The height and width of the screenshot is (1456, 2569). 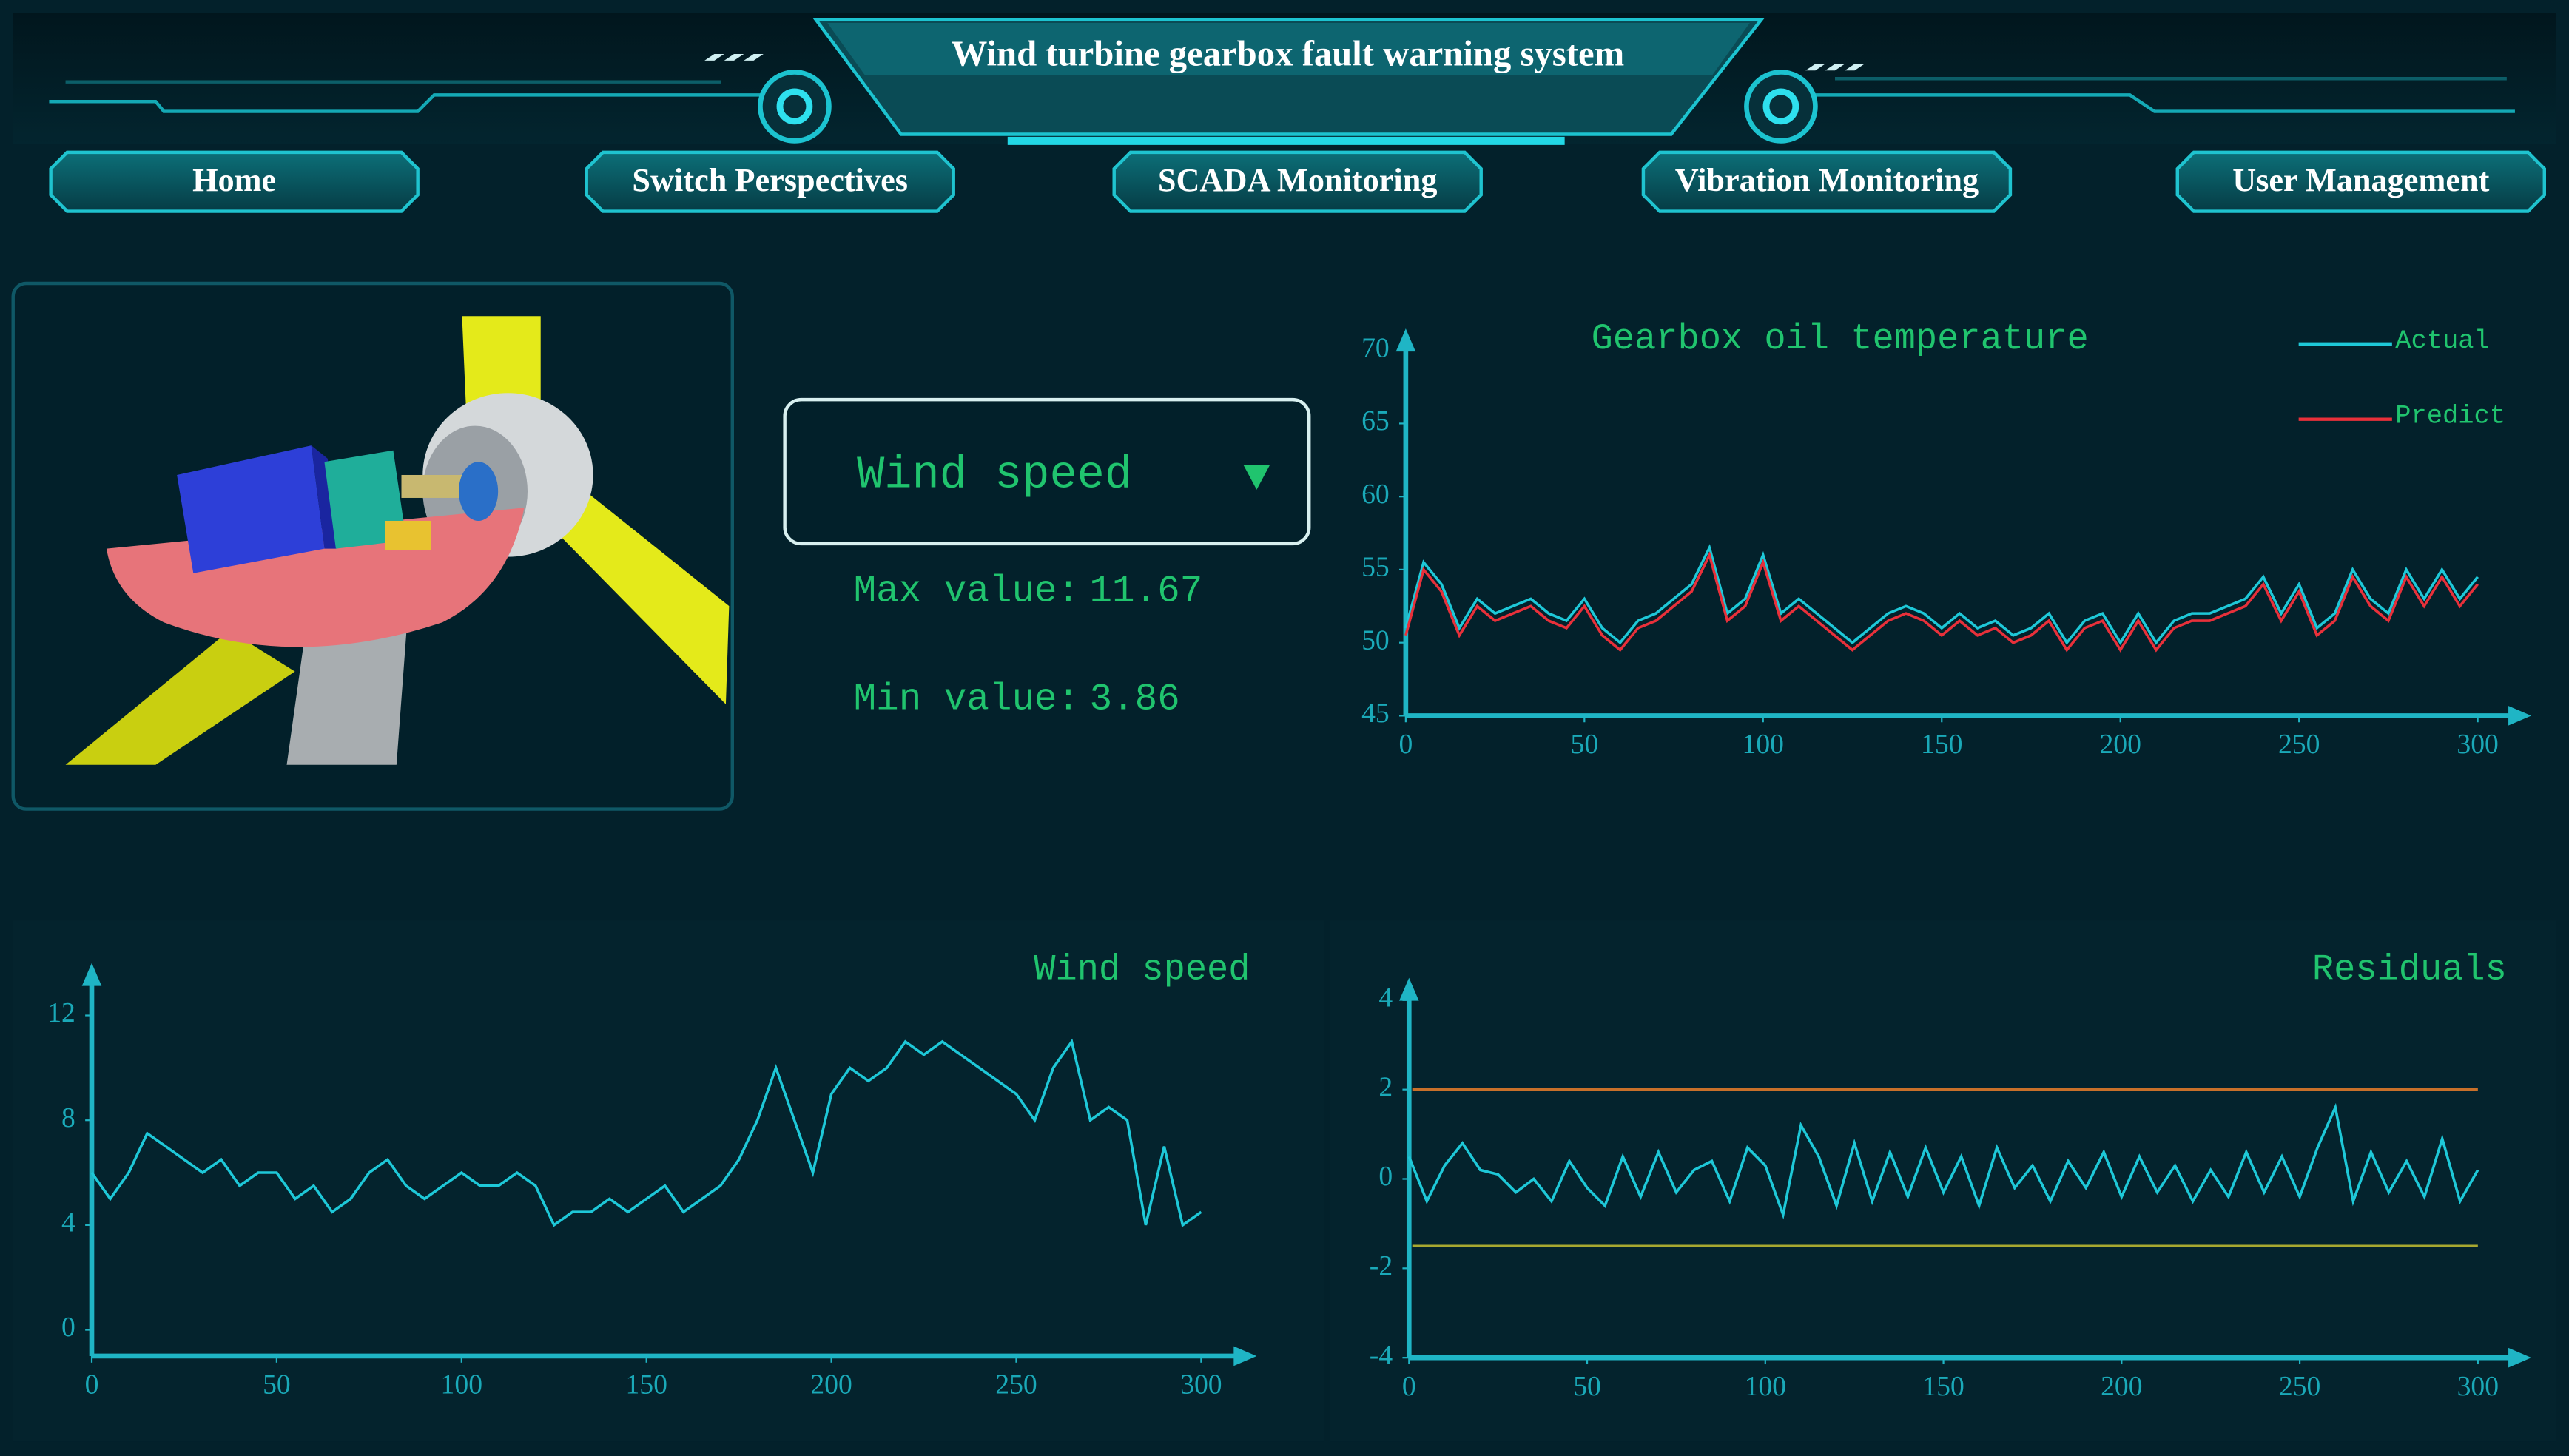 I want to click on dropdown-arrow, so click(x=1256, y=478).